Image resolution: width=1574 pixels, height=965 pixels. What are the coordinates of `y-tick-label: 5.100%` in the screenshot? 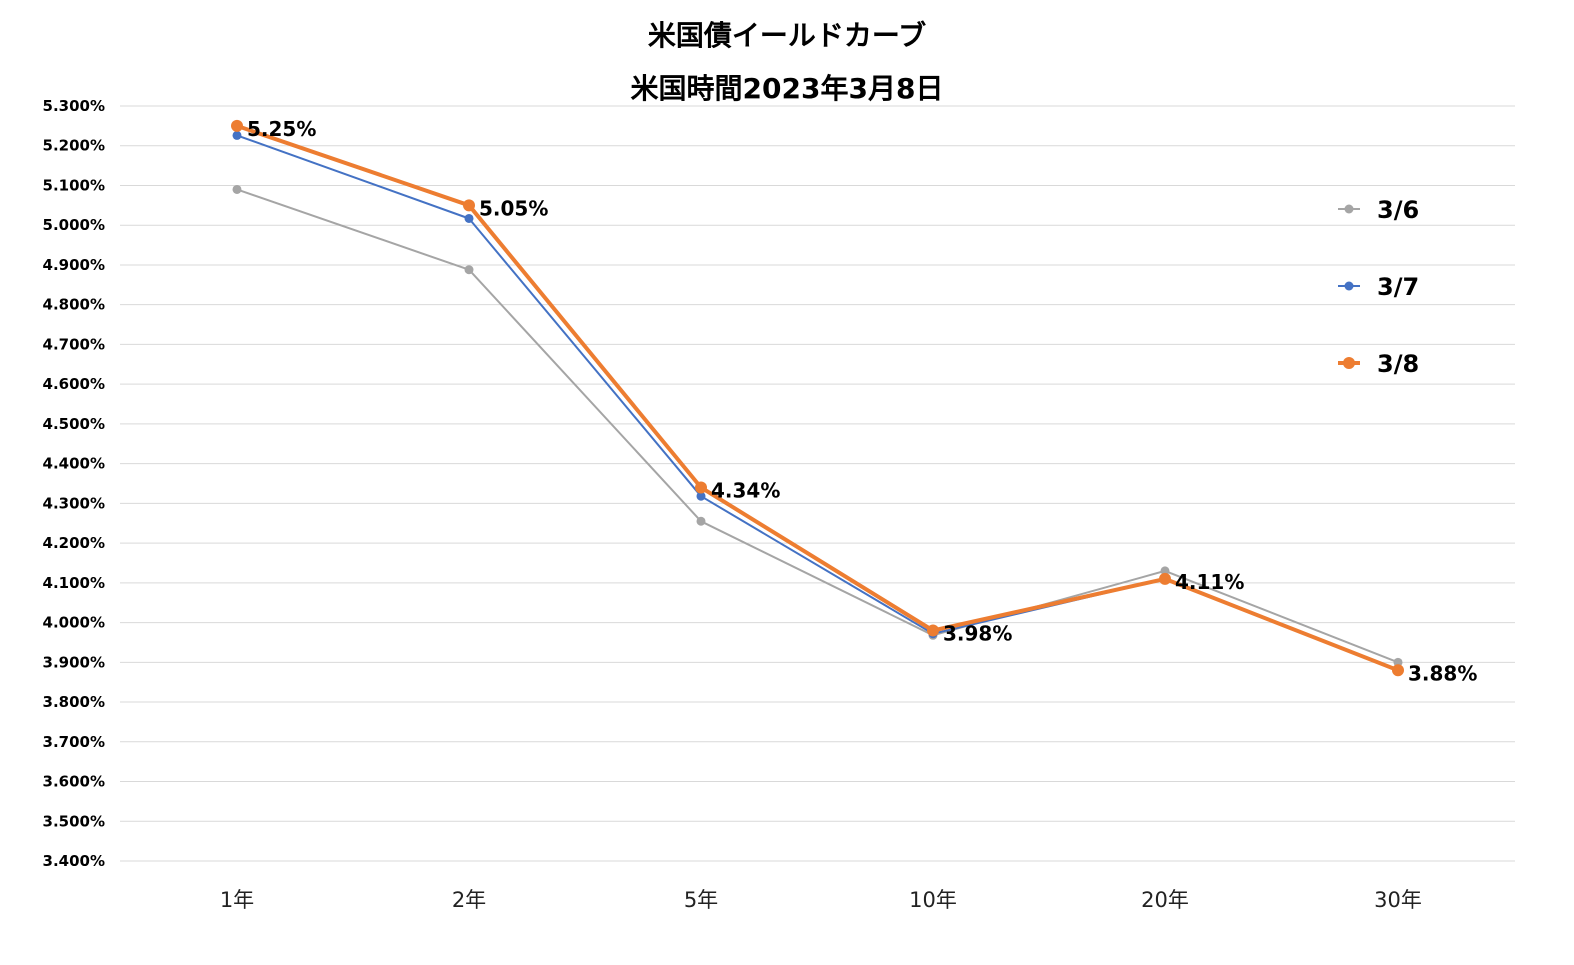 It's located at (74, 185).